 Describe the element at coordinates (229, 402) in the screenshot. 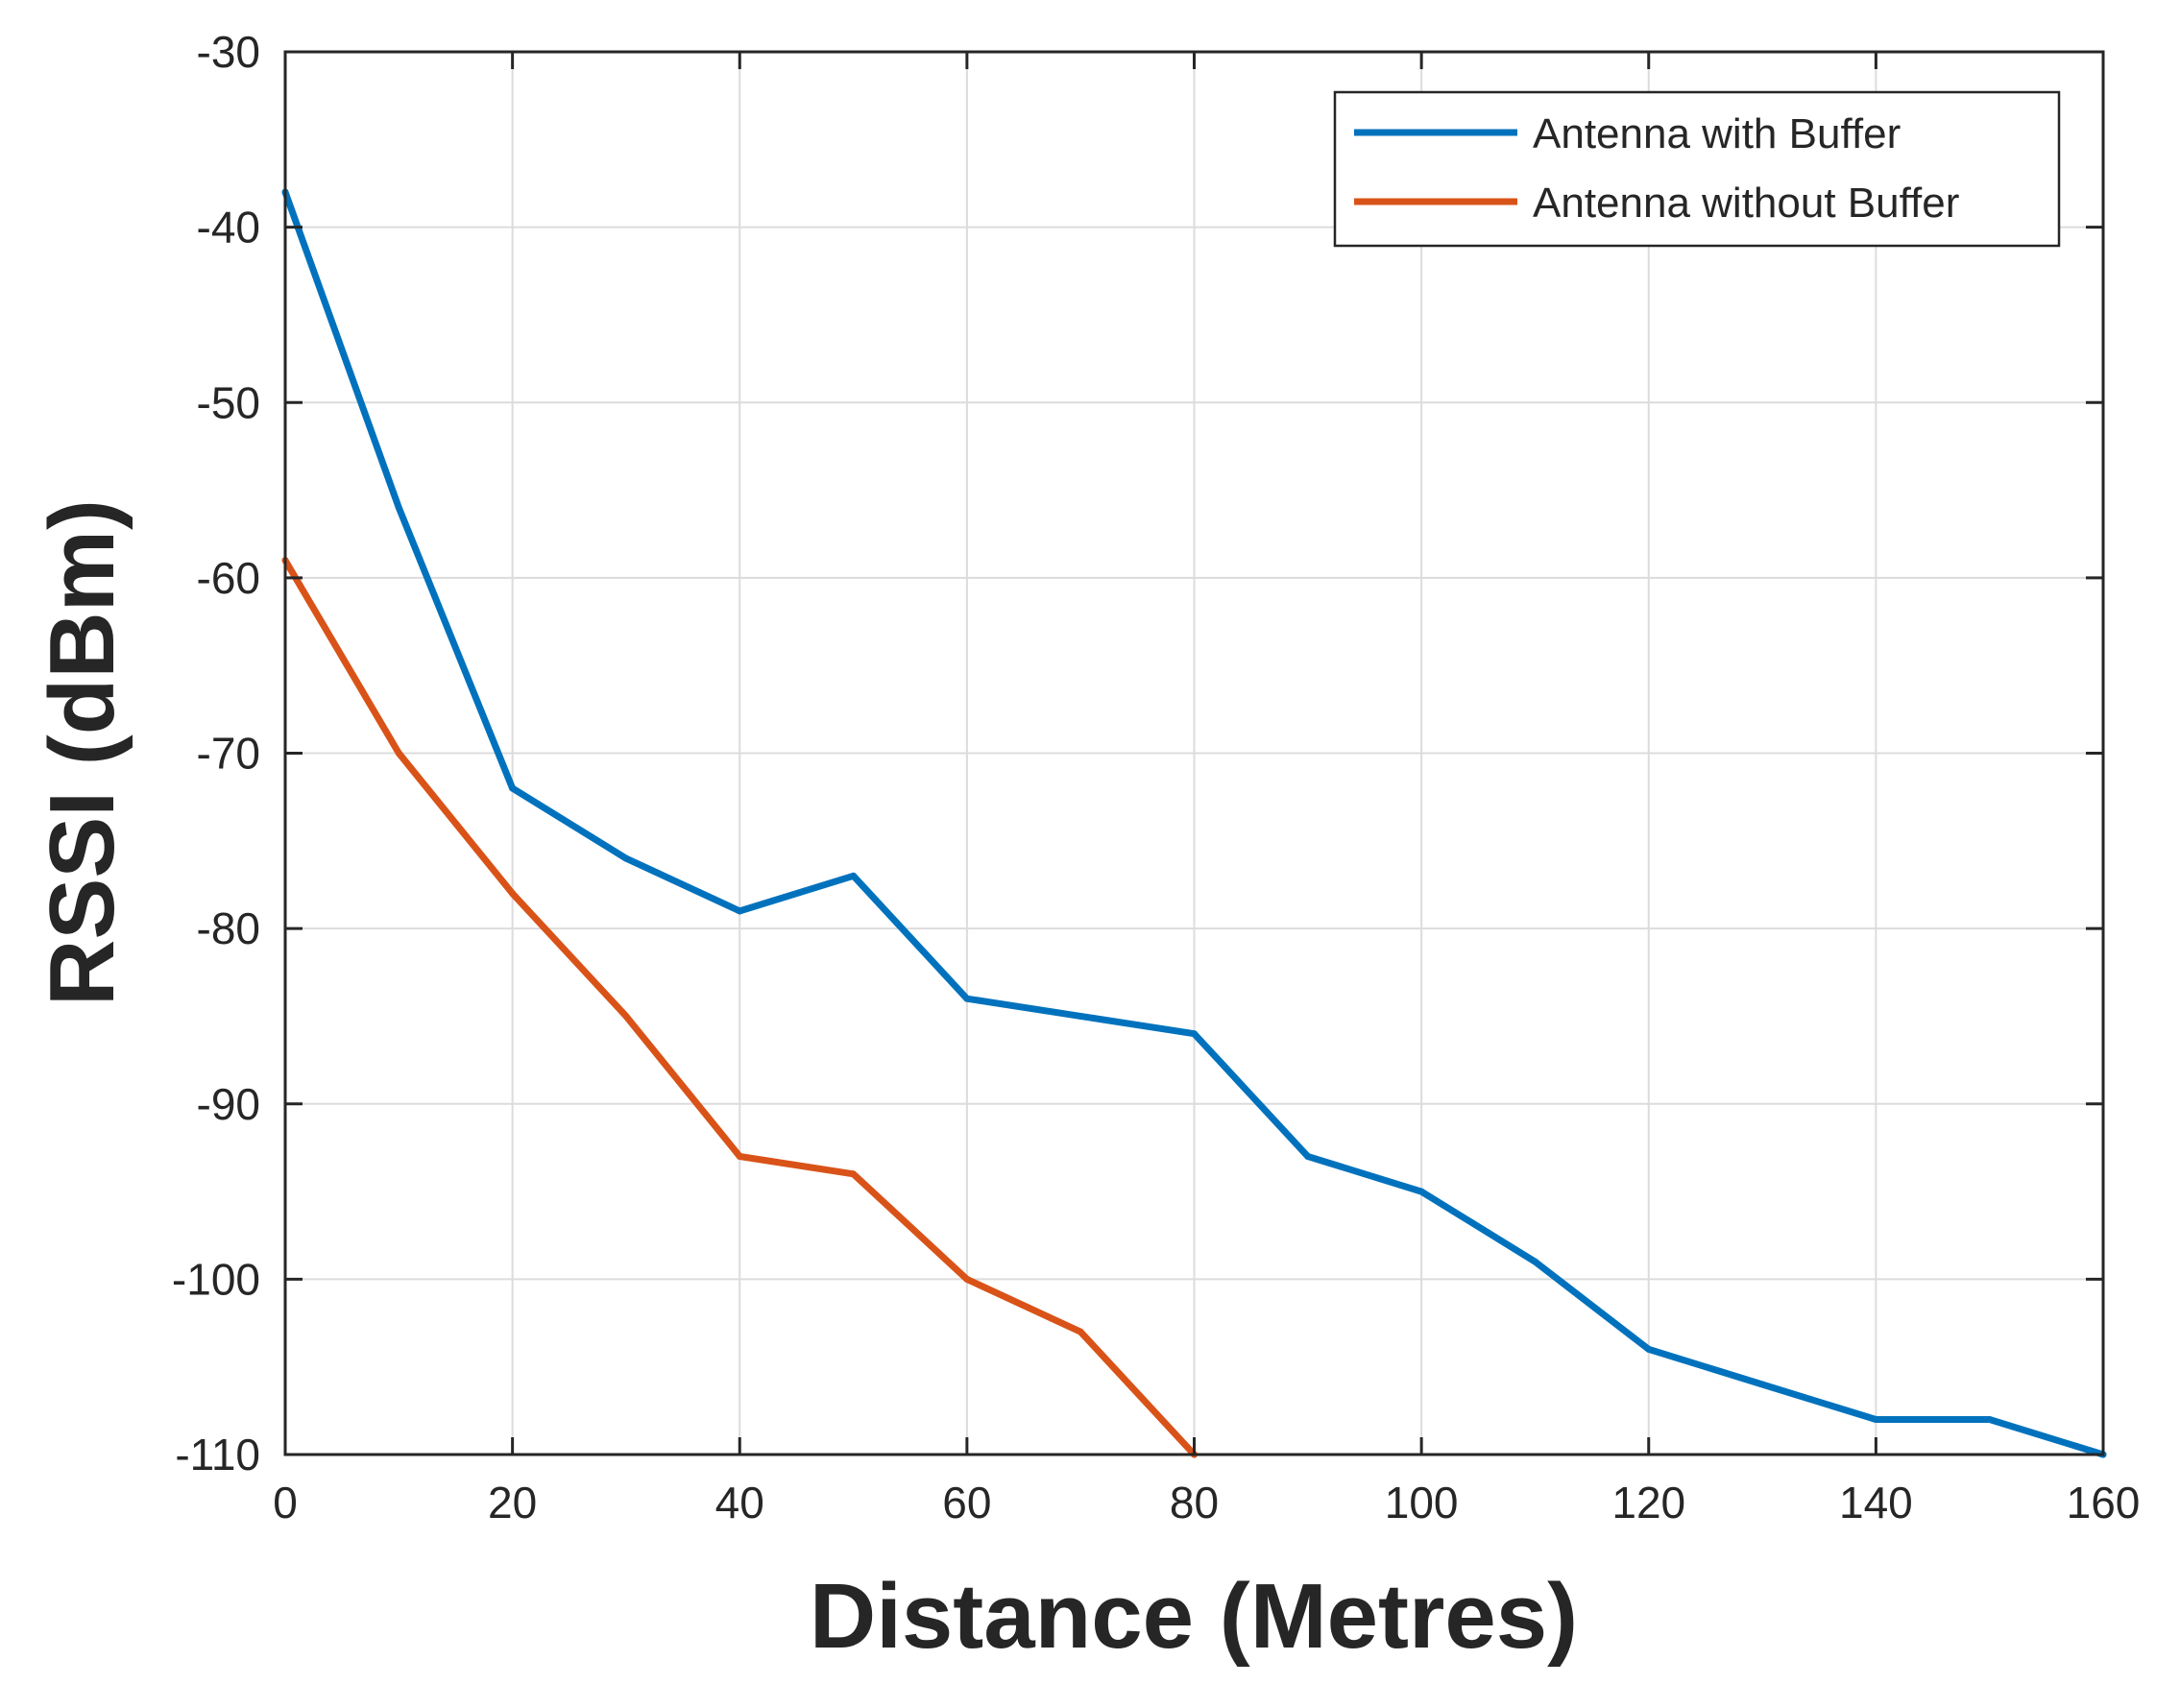

I see `y-tick-label-neg50: -50` at that location.